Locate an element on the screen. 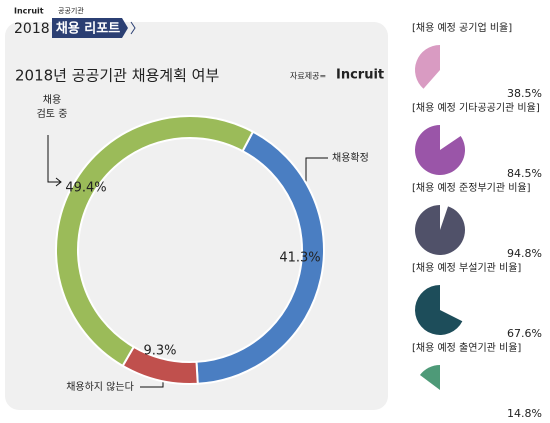 The image size is (550, 423). source-brand: Incruit is located at coordinates (360, 75).